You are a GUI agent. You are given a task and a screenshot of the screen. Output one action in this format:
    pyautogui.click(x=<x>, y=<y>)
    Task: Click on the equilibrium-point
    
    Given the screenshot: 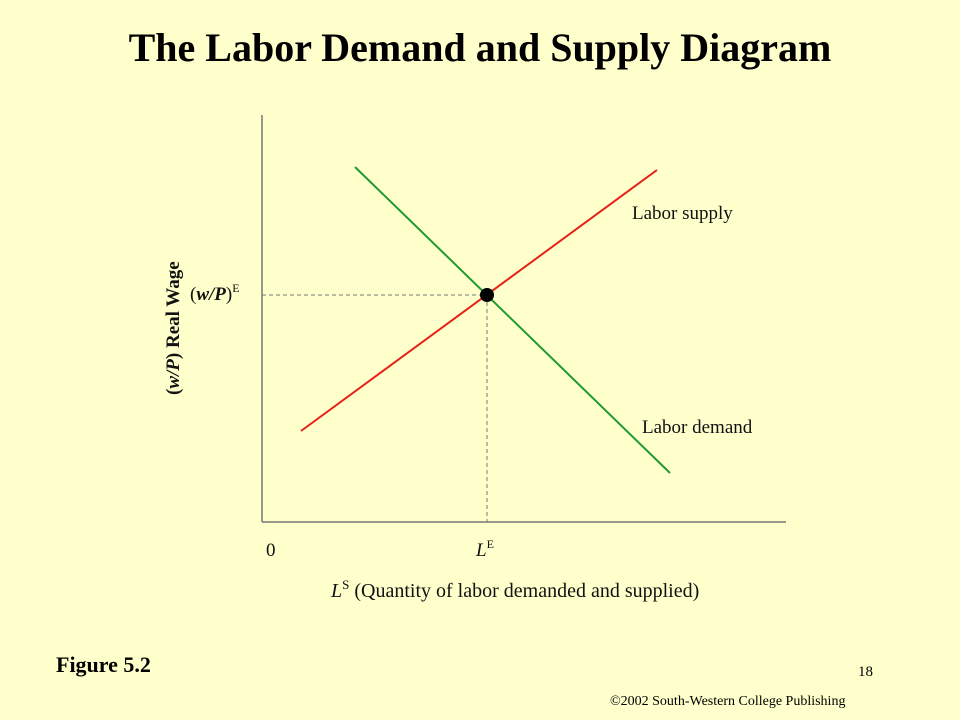 What is the action you would take?
    pyautogui.click(x=487, y=295)
    